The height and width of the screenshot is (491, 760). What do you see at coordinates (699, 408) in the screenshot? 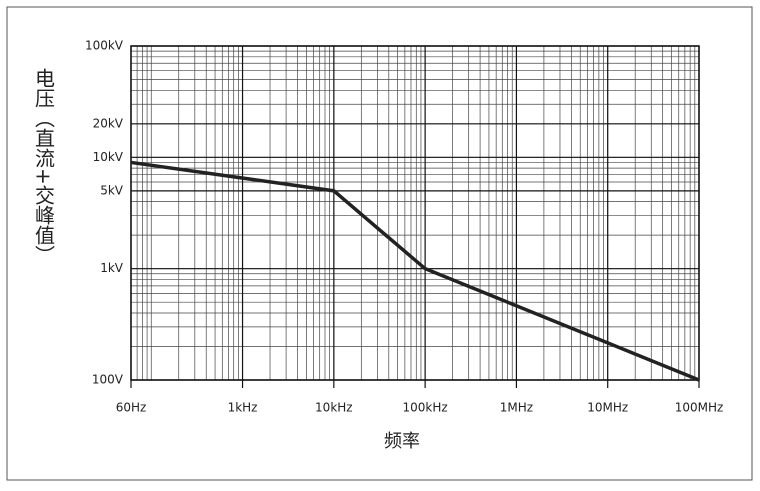
I see `x-tick-label: 100MHz` at bounding box center [699, 408].